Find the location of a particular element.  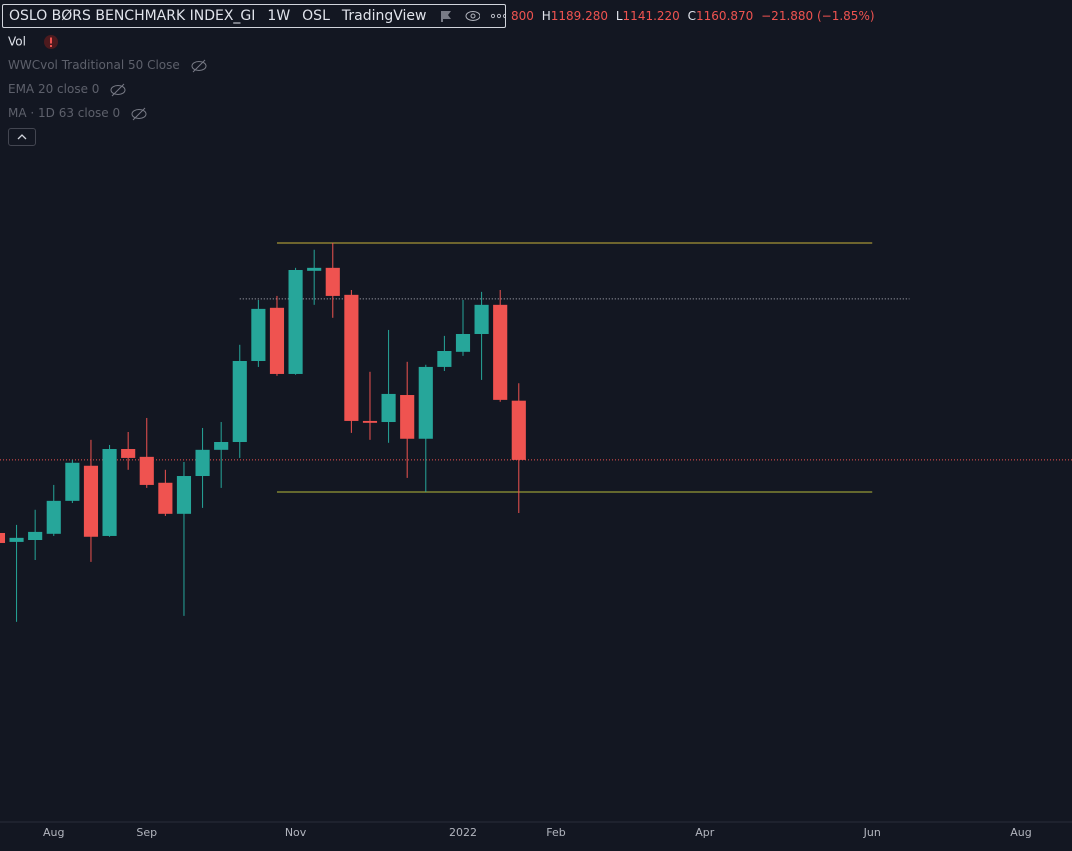

close-value: 1160.870 is located at coordinates (725, 16).